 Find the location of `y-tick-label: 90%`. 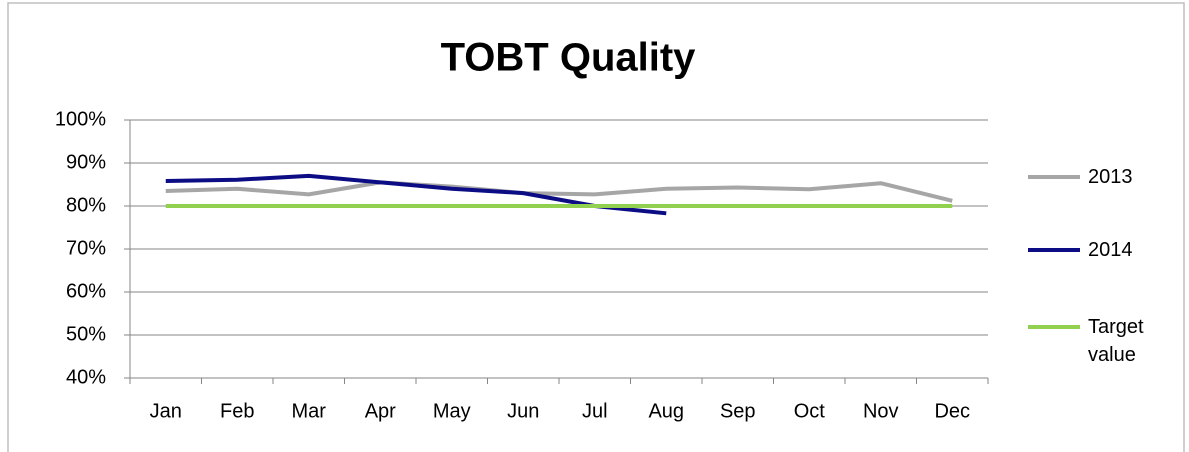

y-tick-label: 90% is located at coordinates (86, 162).